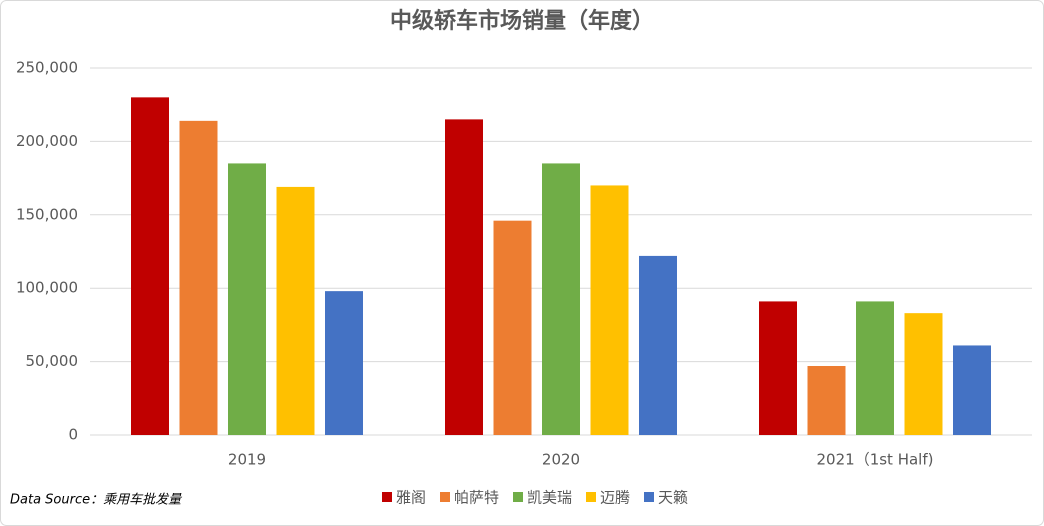 The height and width of the screenshot is (526, 1044). Describe the element at coordinates (522, 21) in the screenshot. I see `chart-title: 中级轿车市场销量（年度）` at that location.